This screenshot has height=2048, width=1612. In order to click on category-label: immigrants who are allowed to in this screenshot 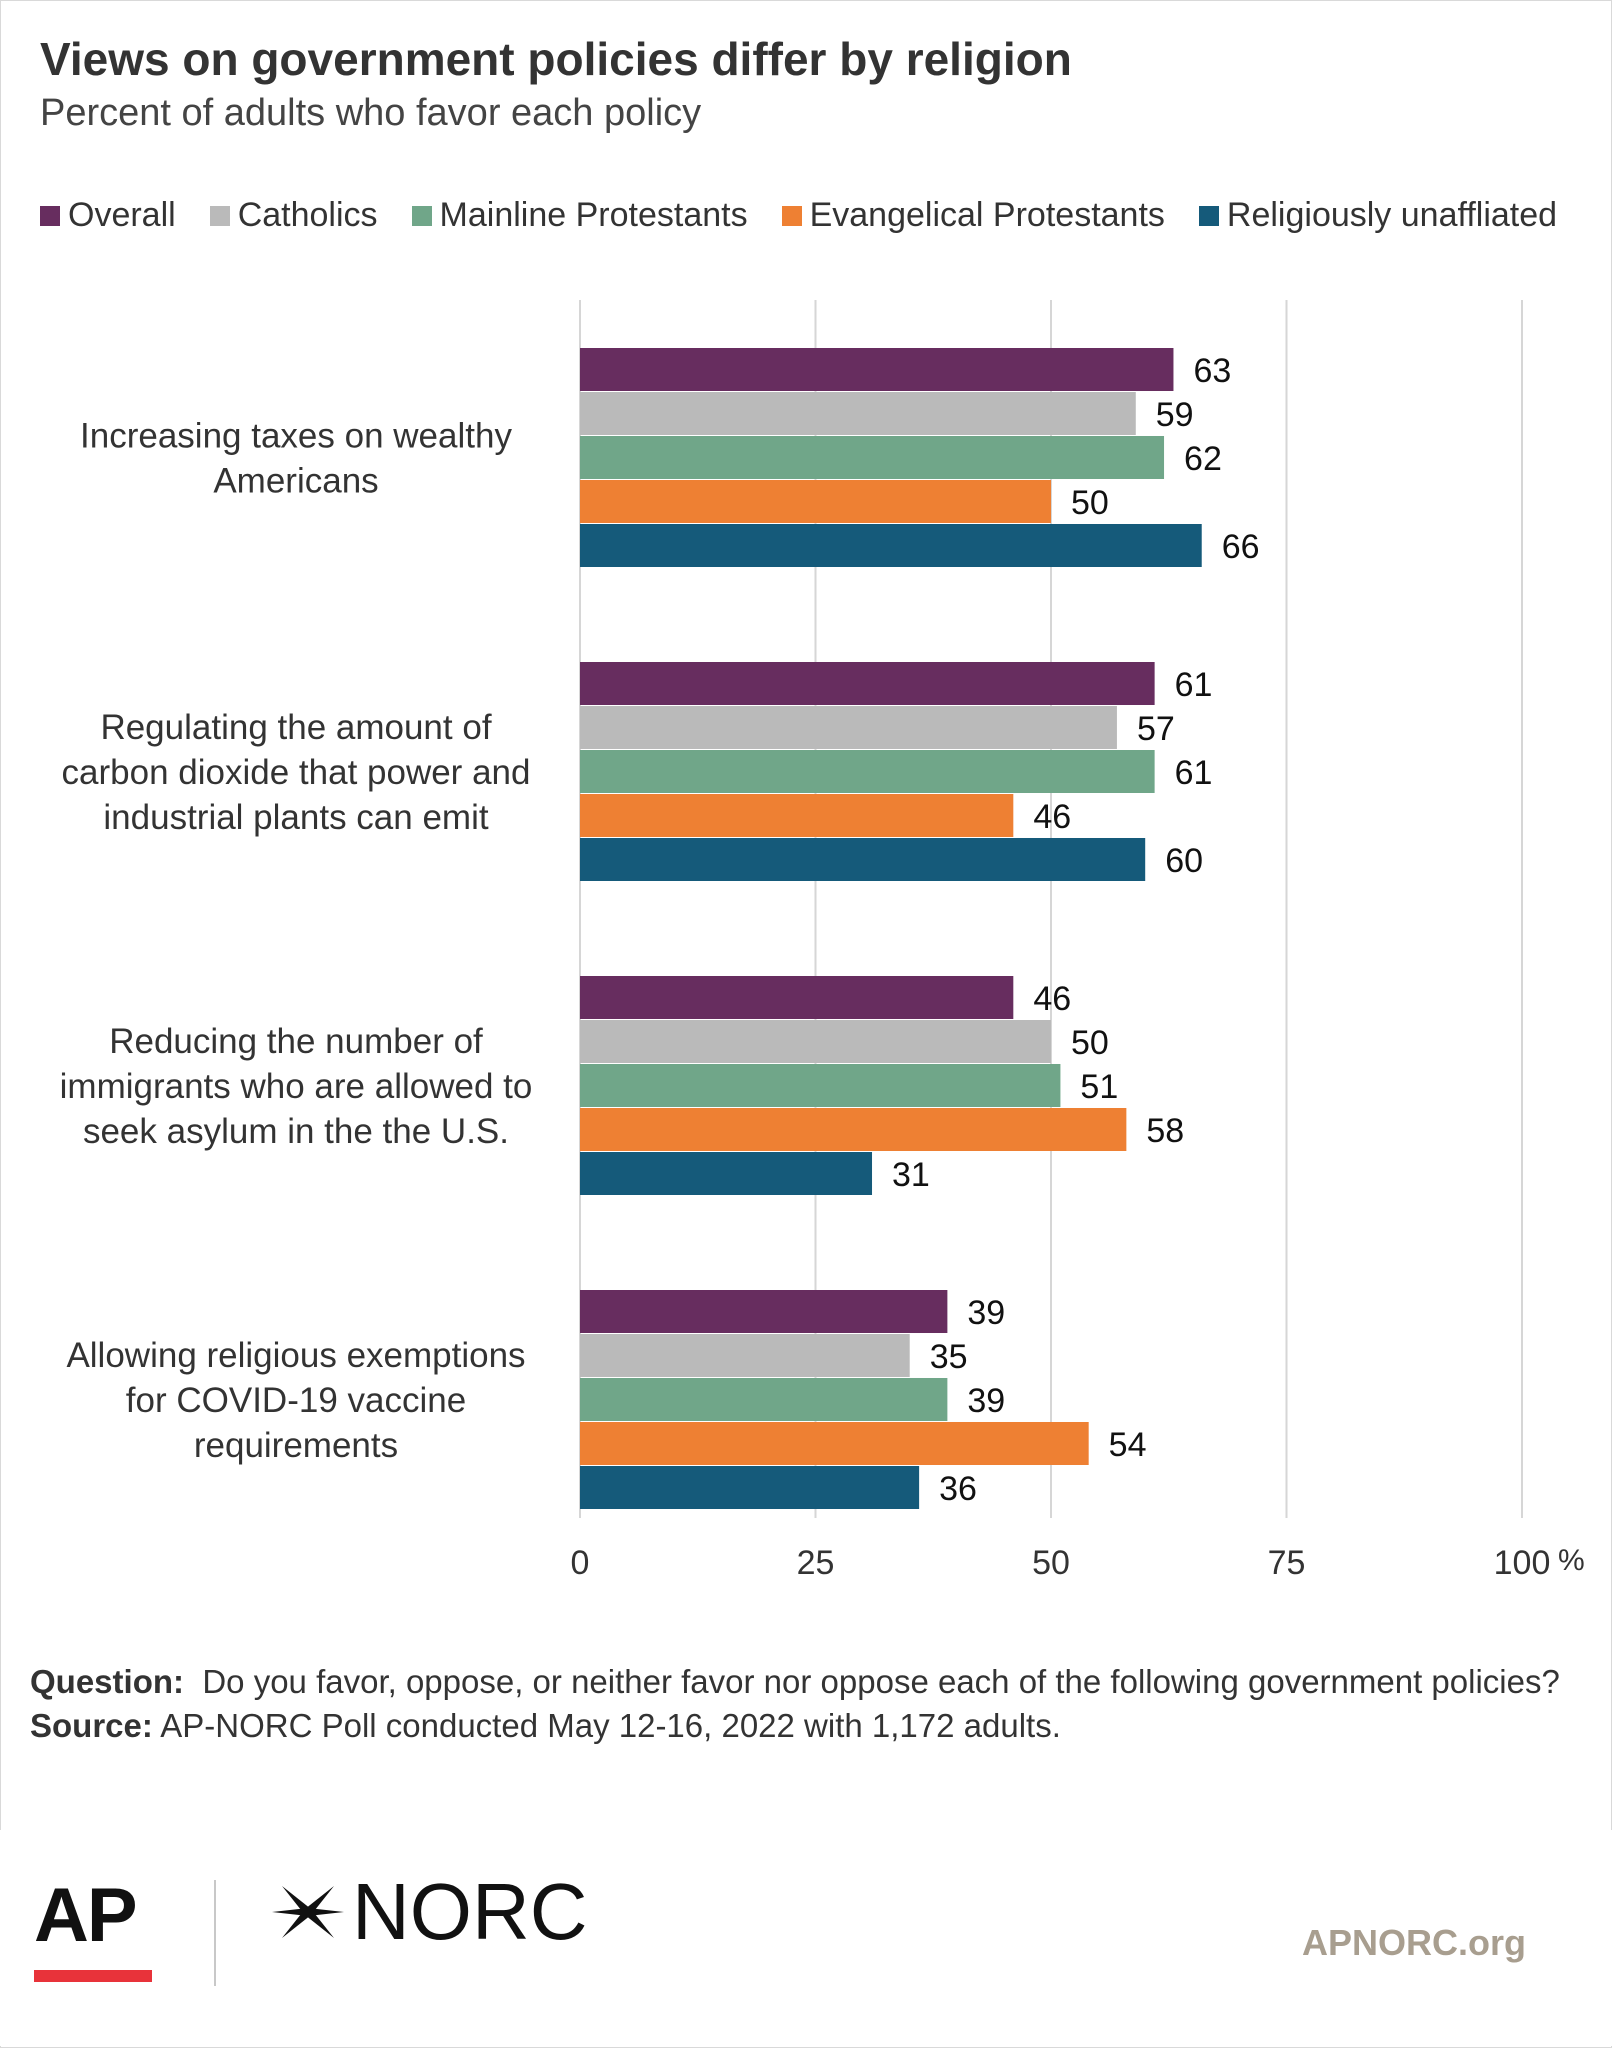, I will do `click(296, 1086)`.